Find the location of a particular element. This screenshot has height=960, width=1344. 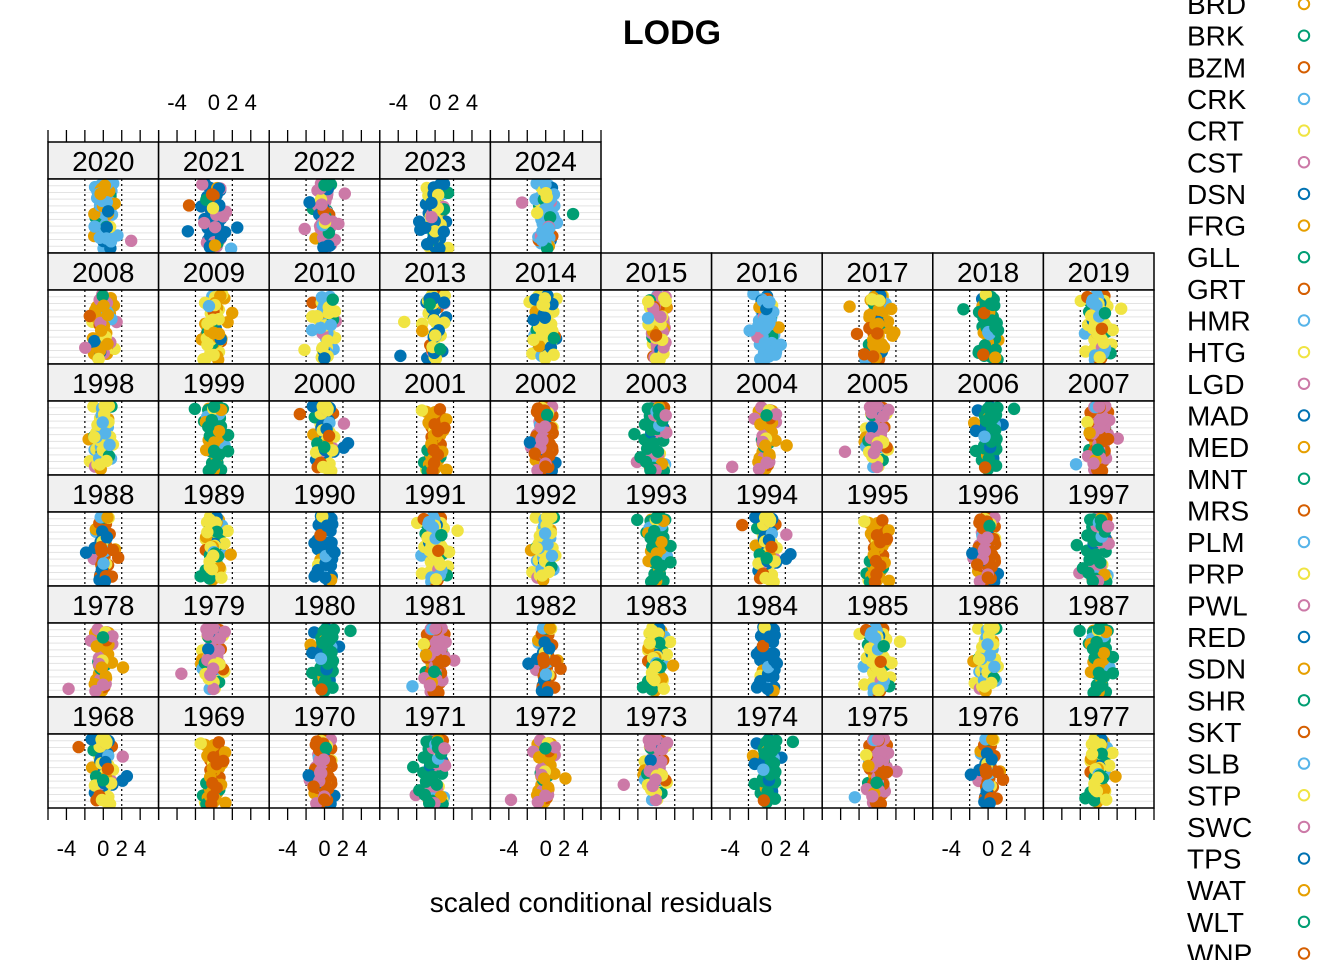

legend-item: STP is located at coordinates (1249, 795).